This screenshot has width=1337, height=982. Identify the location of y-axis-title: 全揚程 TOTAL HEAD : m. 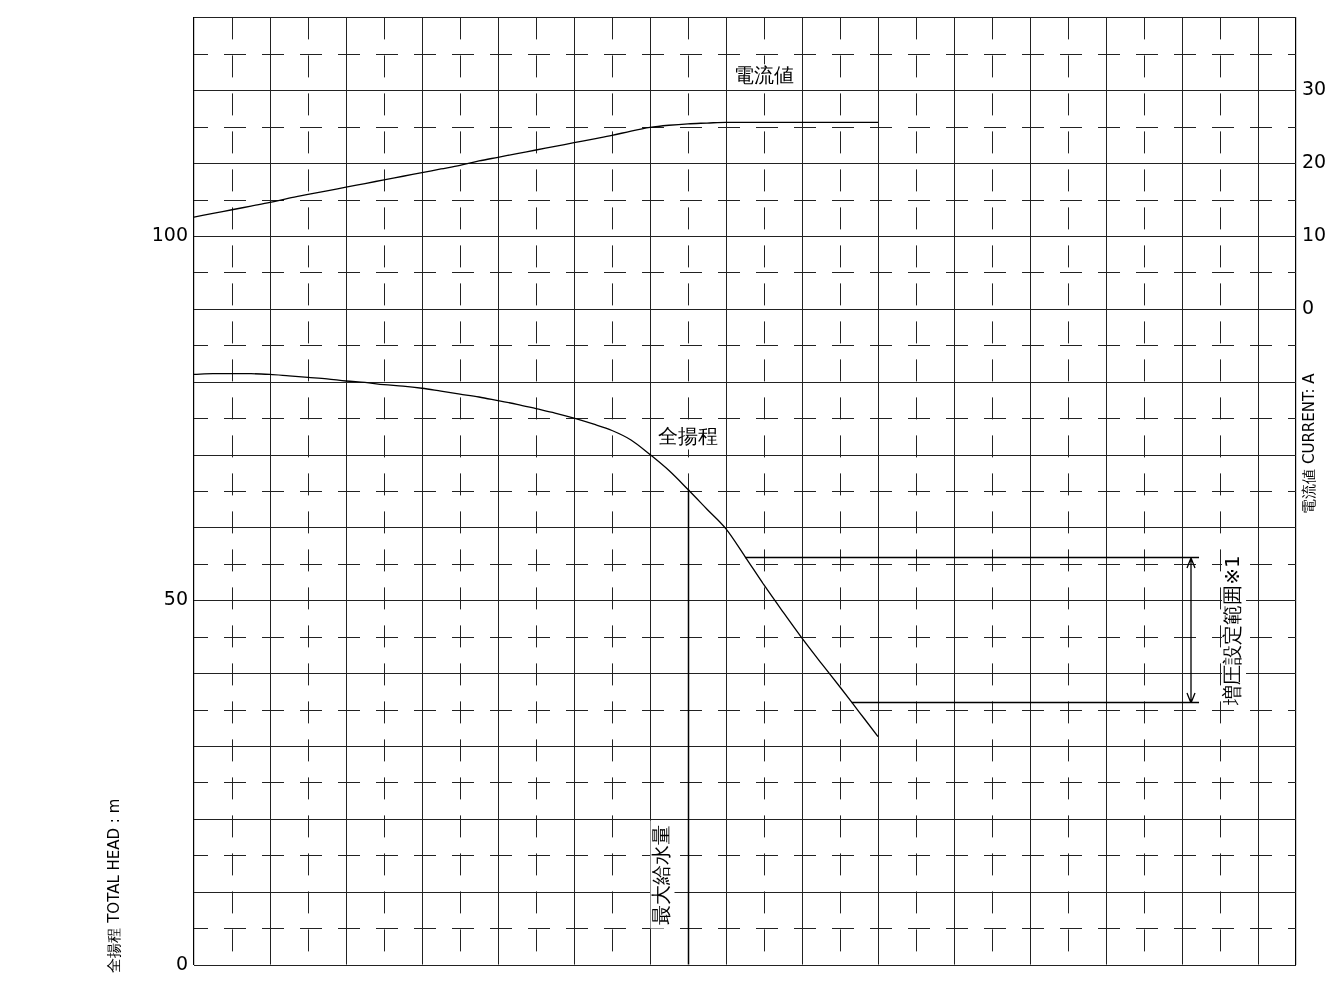
(113, 885).